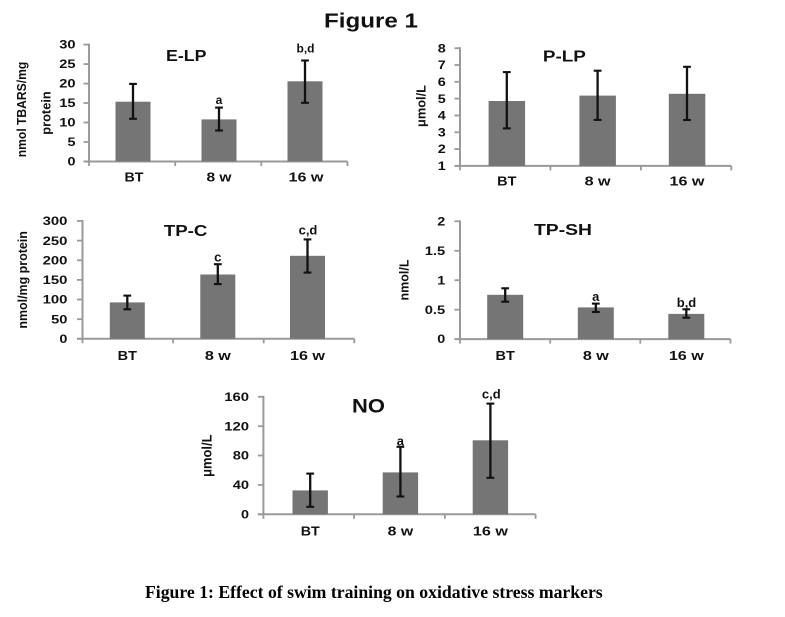 This screenshot has height=617, width=785. I want to click on svg-text: 6, so click(442, 81).